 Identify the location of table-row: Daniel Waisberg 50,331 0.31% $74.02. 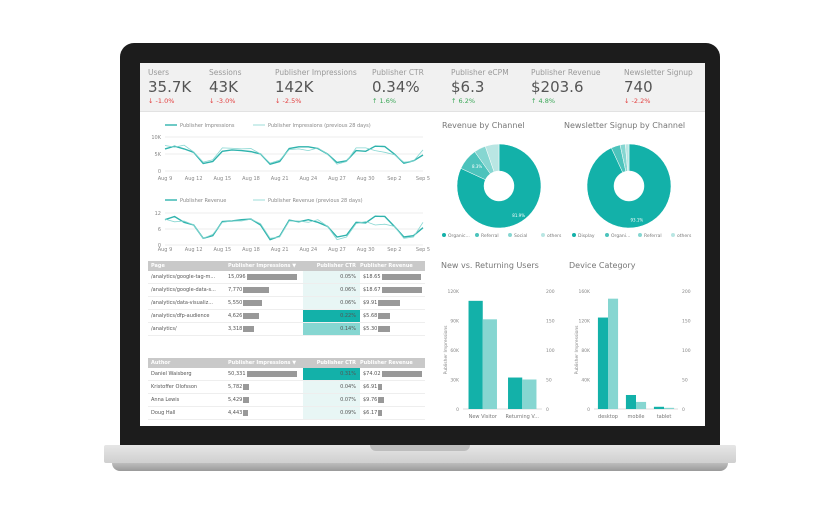
(286, 374).